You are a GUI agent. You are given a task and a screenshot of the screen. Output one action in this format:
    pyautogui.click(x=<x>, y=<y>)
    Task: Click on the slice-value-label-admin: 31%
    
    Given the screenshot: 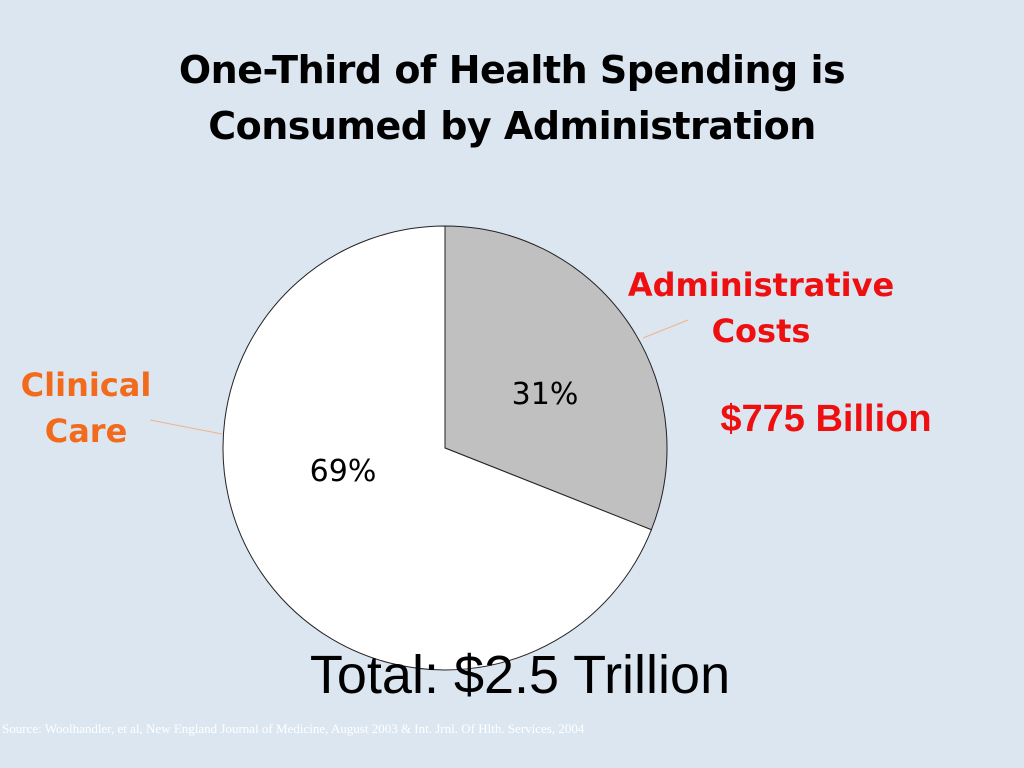 What is the action you would take?
    pyautogui.click(x=545, y=394)
    